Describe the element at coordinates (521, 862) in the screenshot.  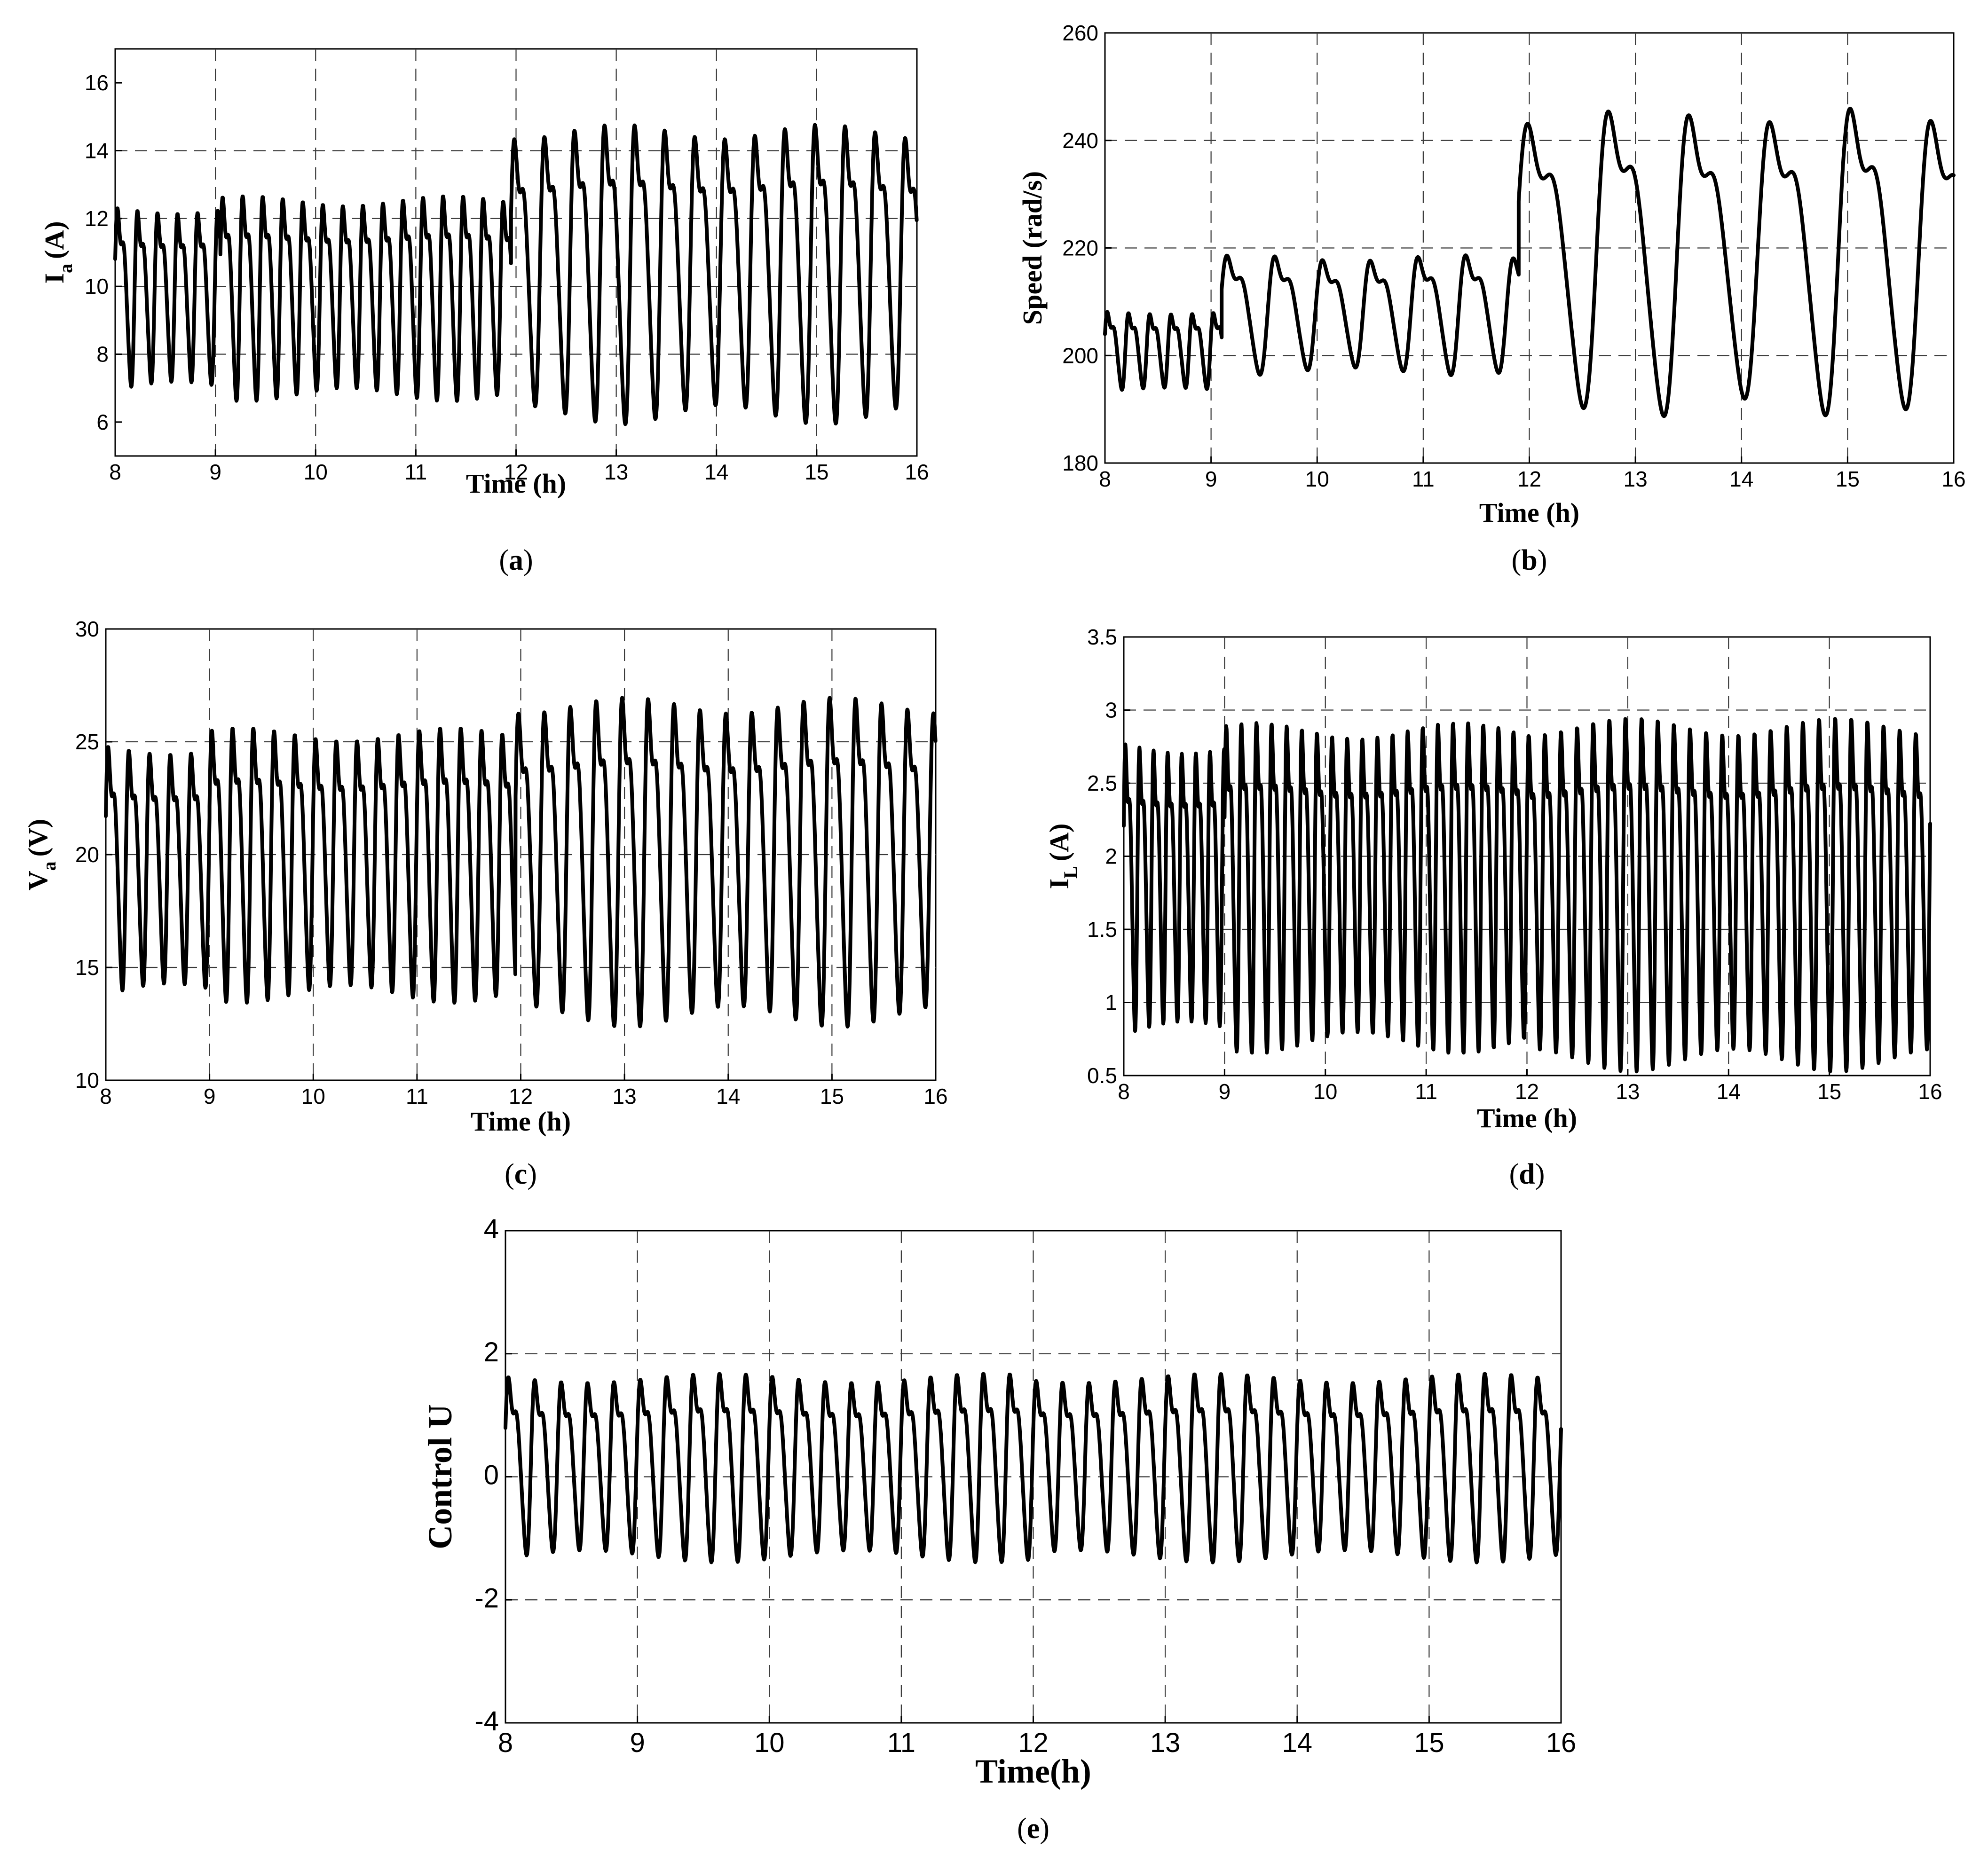
I see `series-line-c` at that location.